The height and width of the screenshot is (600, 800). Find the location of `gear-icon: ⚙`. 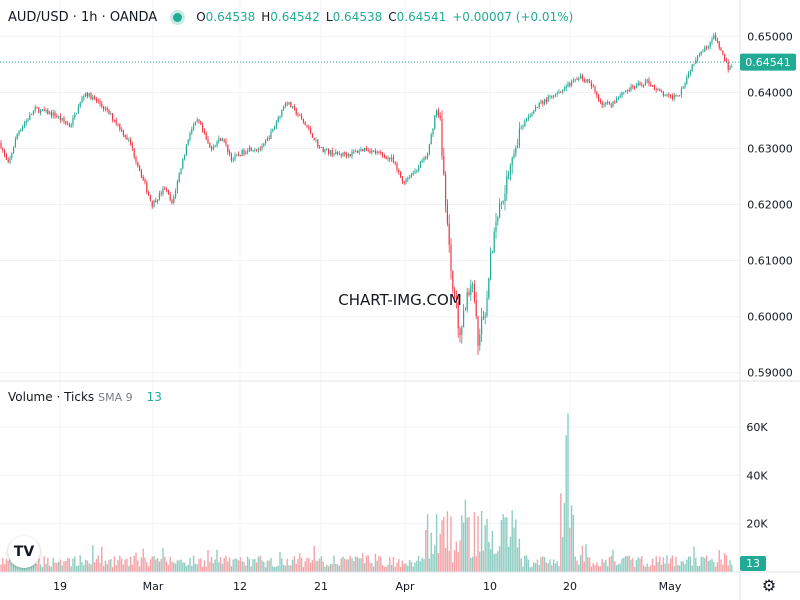

gear-icon: ⚙ is located at coordinates (769, 585).